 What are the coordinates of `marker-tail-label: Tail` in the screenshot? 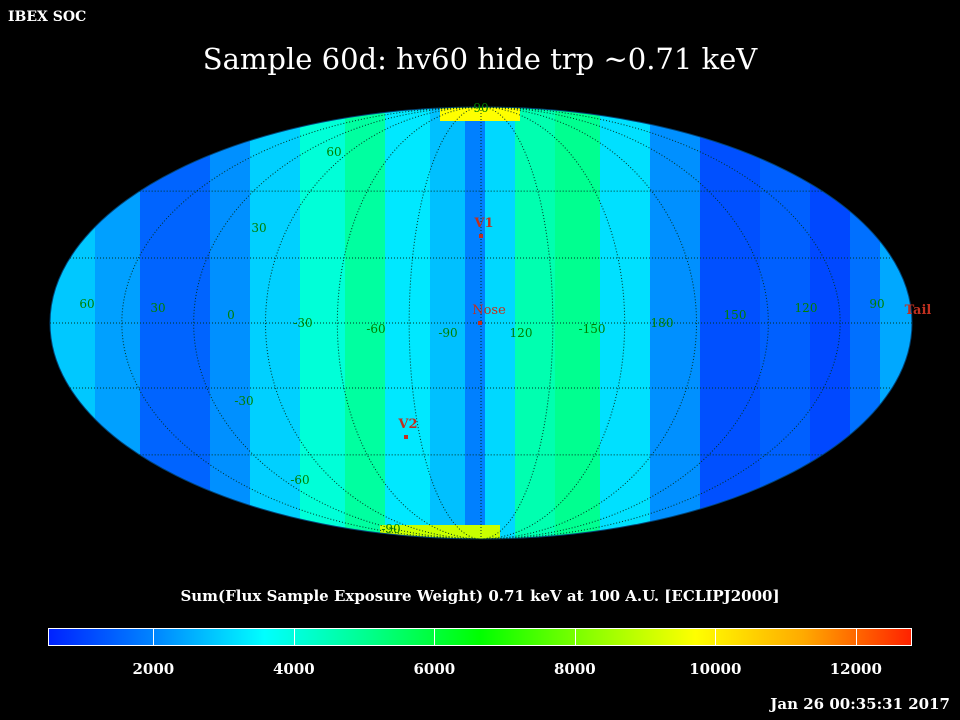 It's located at (918, 310).